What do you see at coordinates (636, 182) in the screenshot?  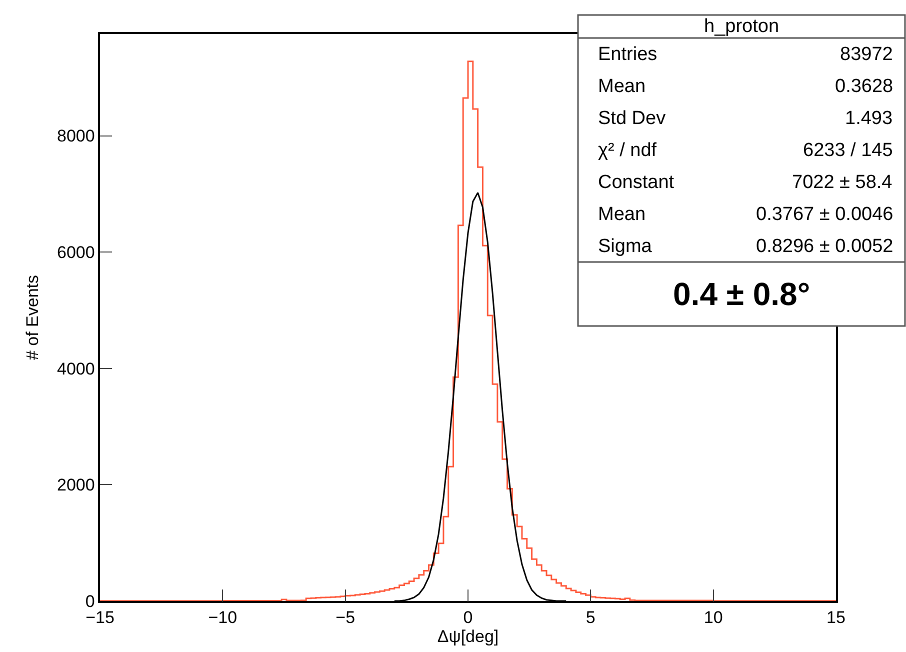 I see `annotation: Constant` at bounding box center [636, 182].